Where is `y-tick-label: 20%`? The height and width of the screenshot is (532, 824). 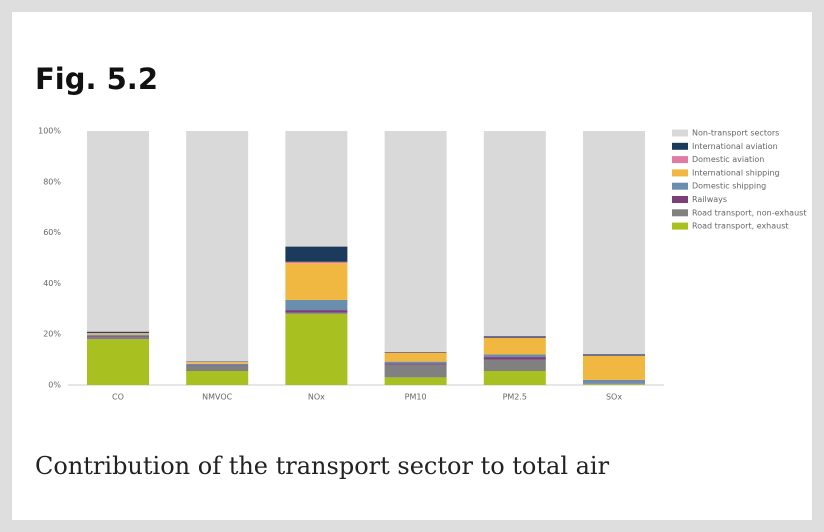
y-tick-label: 20% is located at coordinates (52, 334).